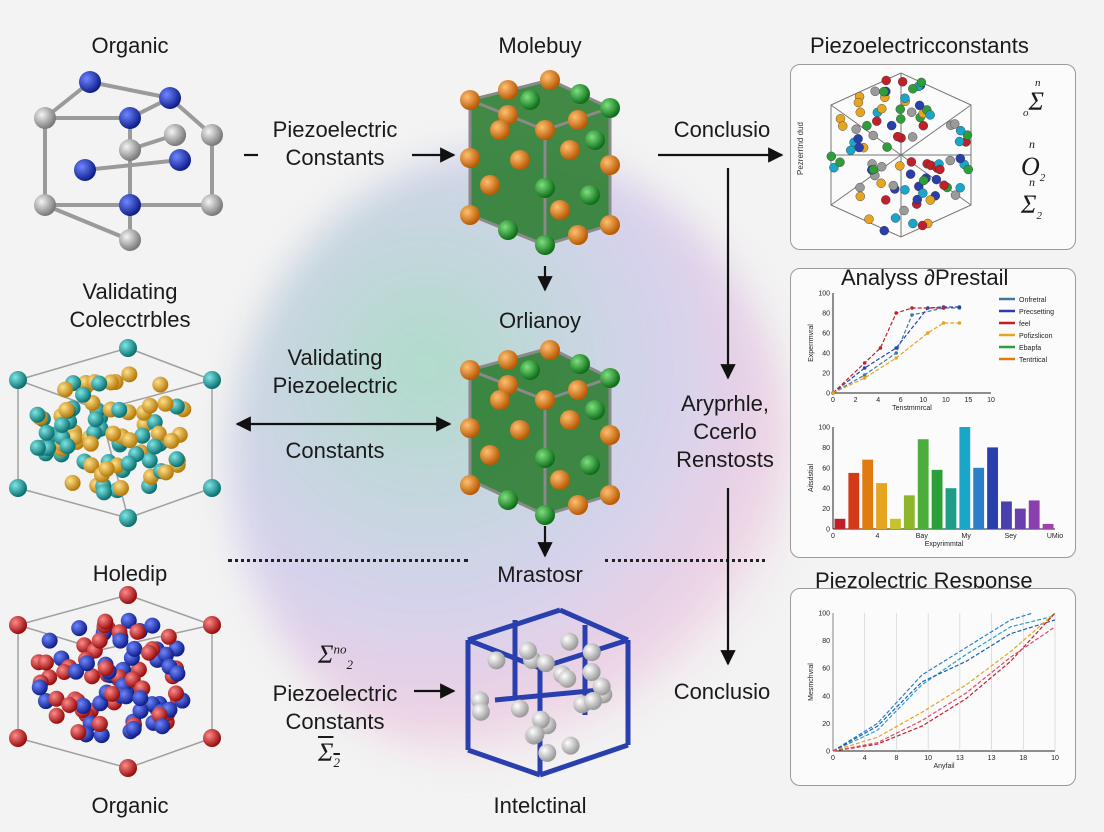  I want to click on organic-atoms, so click(128, 161).